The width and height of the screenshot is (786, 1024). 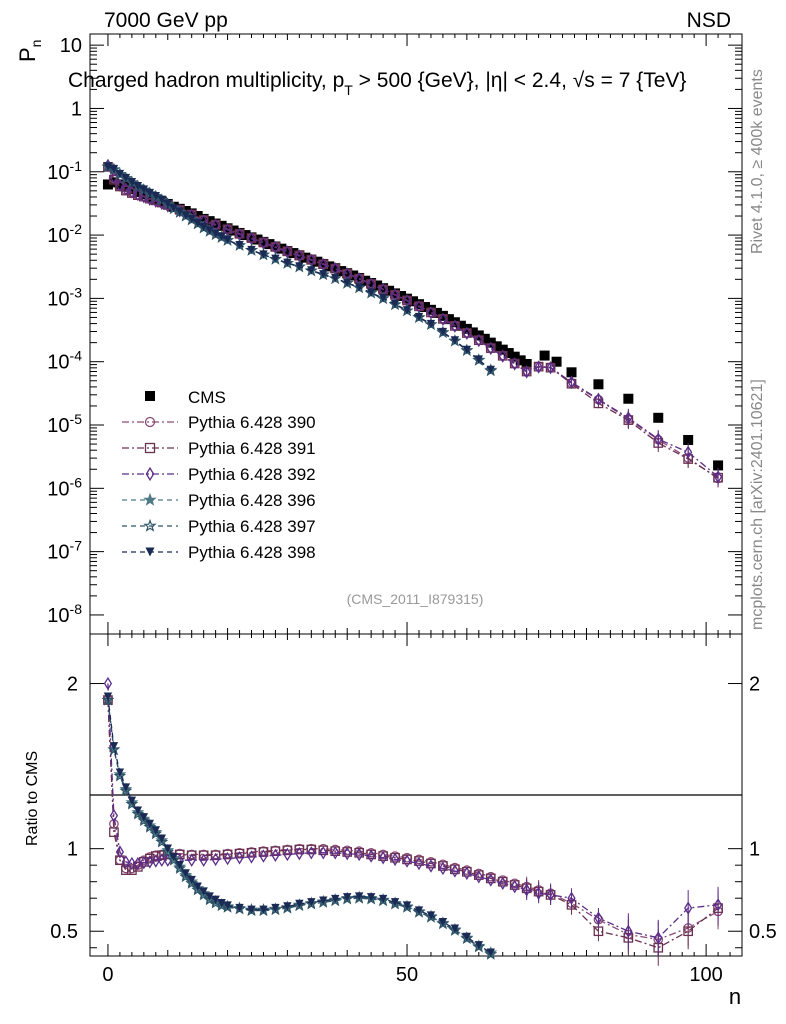 What do you see at coordinates (64, 614) in the screenshot?
I see `y-tick-label: 10⁻⁸` at bounding box center [64, 614].